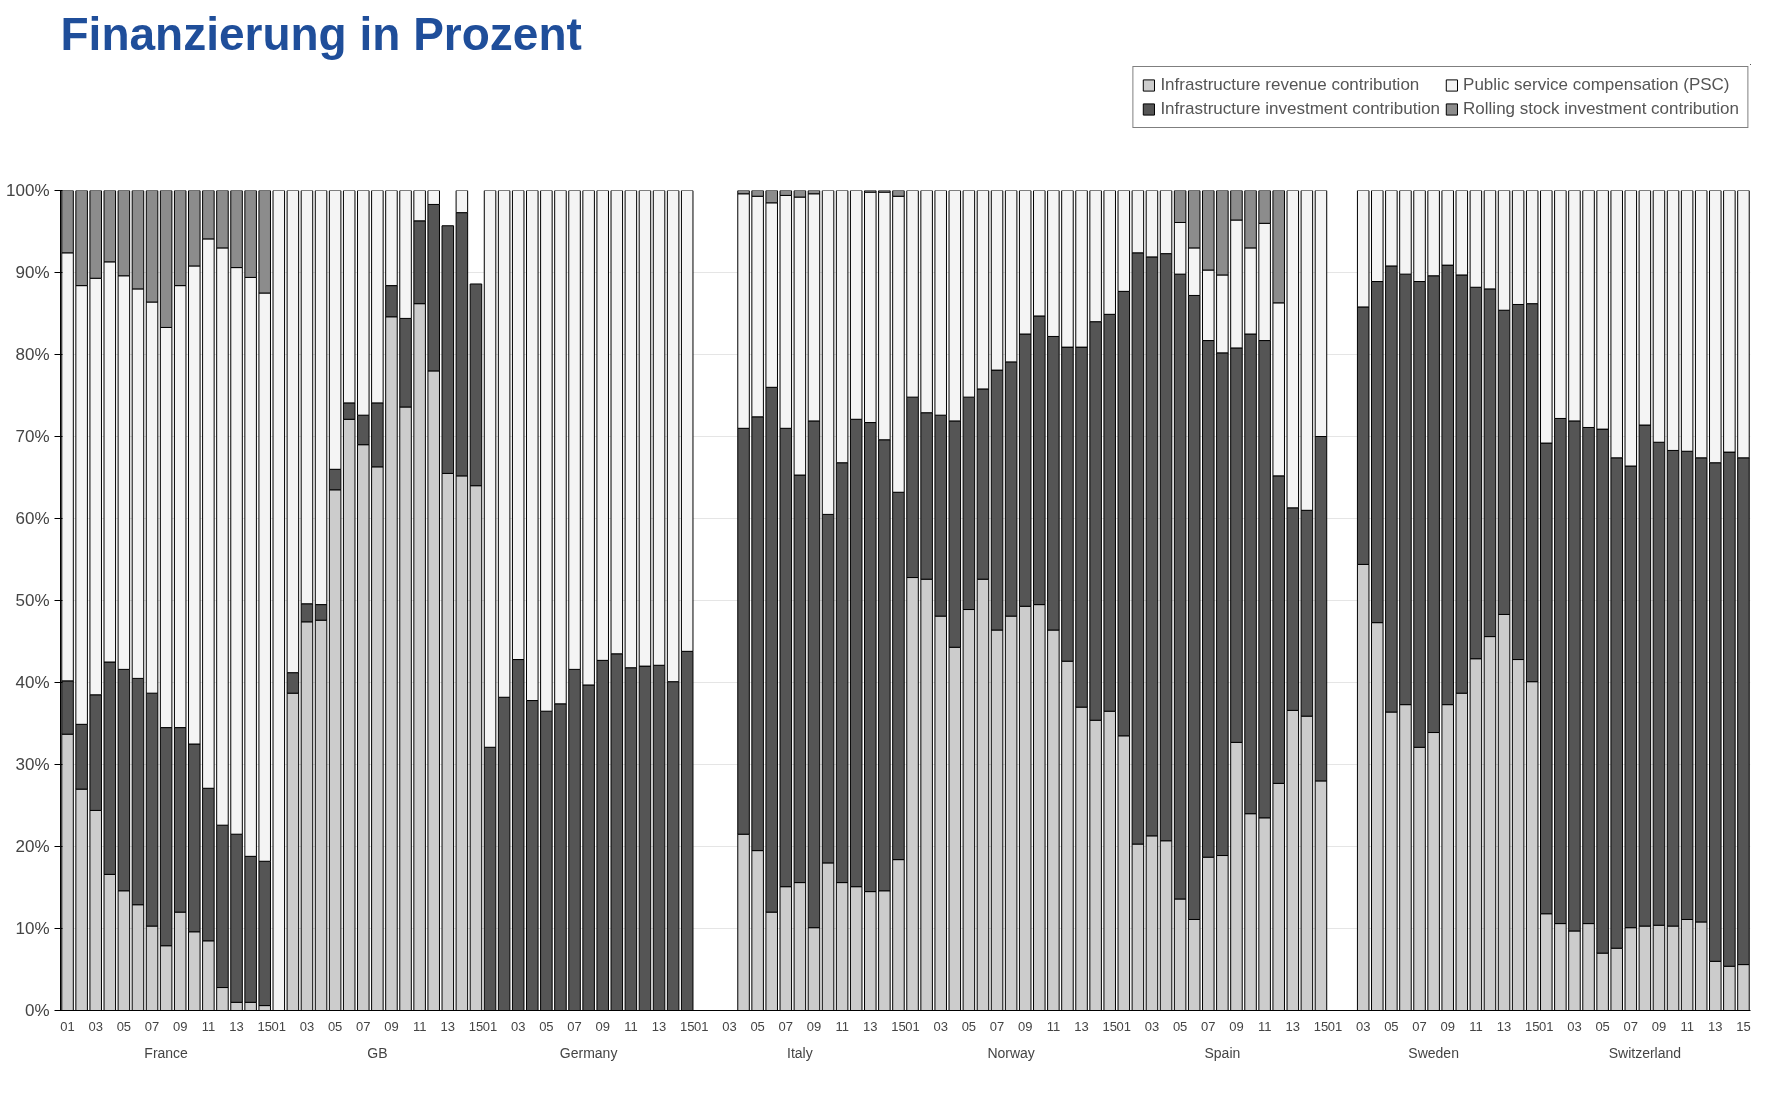 This screenshot has height=1118, width=1785. I want to click on text: Norway, so click(1011, 1052).